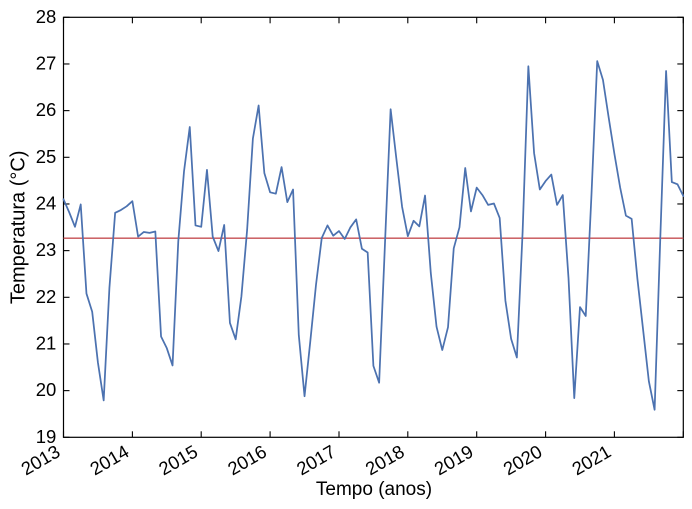 The width and height of the screenshot is (692, 509). I want to click on svg-text: 27, so click(46, 62).